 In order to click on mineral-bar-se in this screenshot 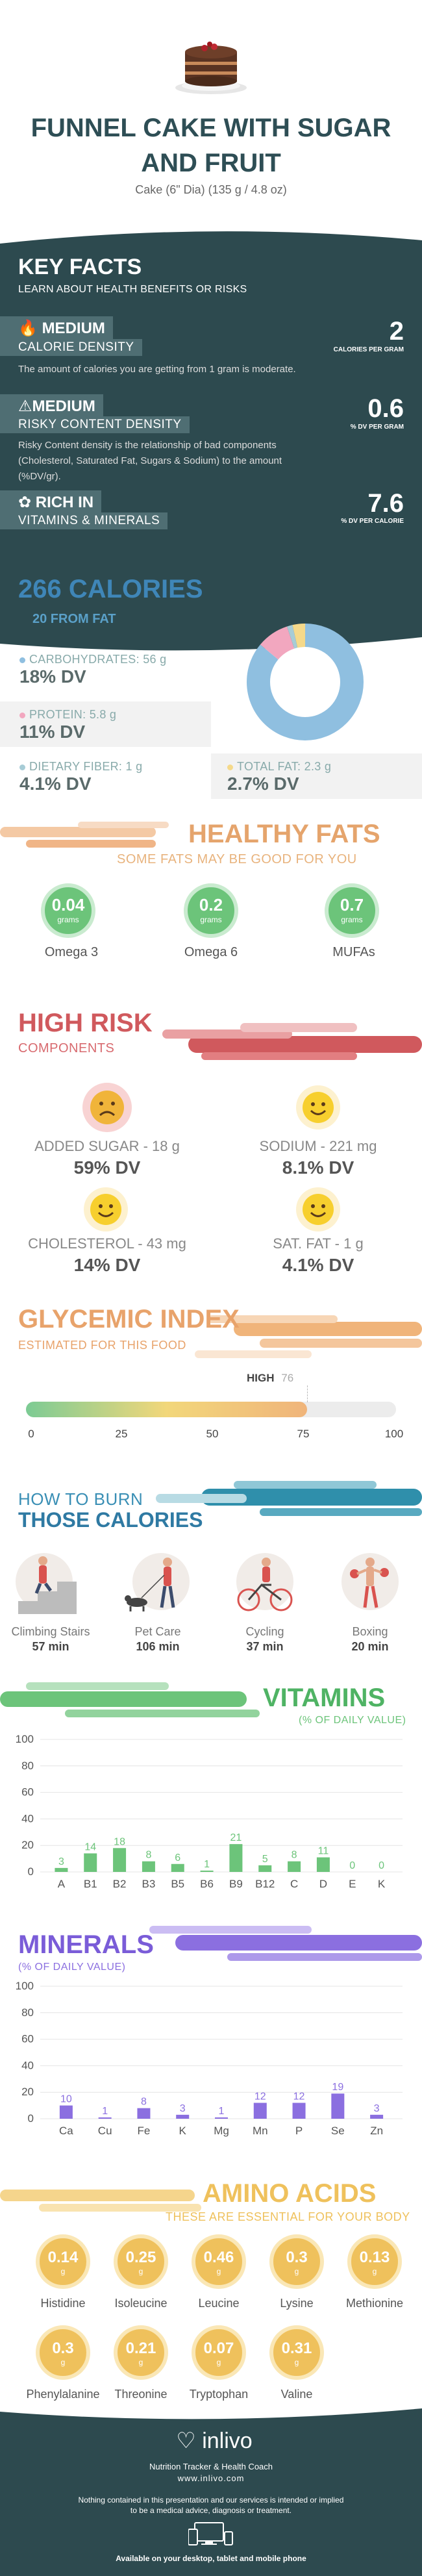, I will do `click(338, 2106)`.